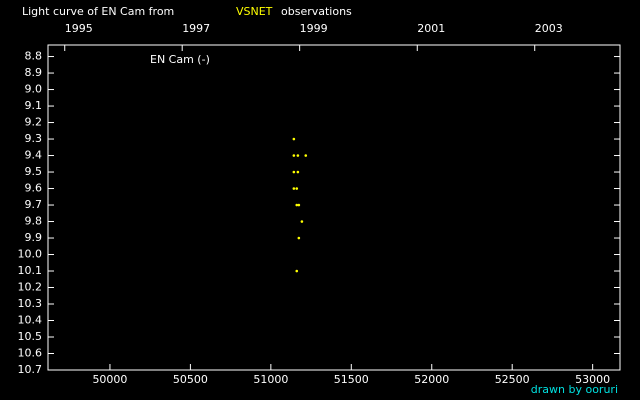  What do you see at coordinates (34, 72) in the screenshot?
I see `y-tick-label: 8.9` at bounding box center [34, 72].